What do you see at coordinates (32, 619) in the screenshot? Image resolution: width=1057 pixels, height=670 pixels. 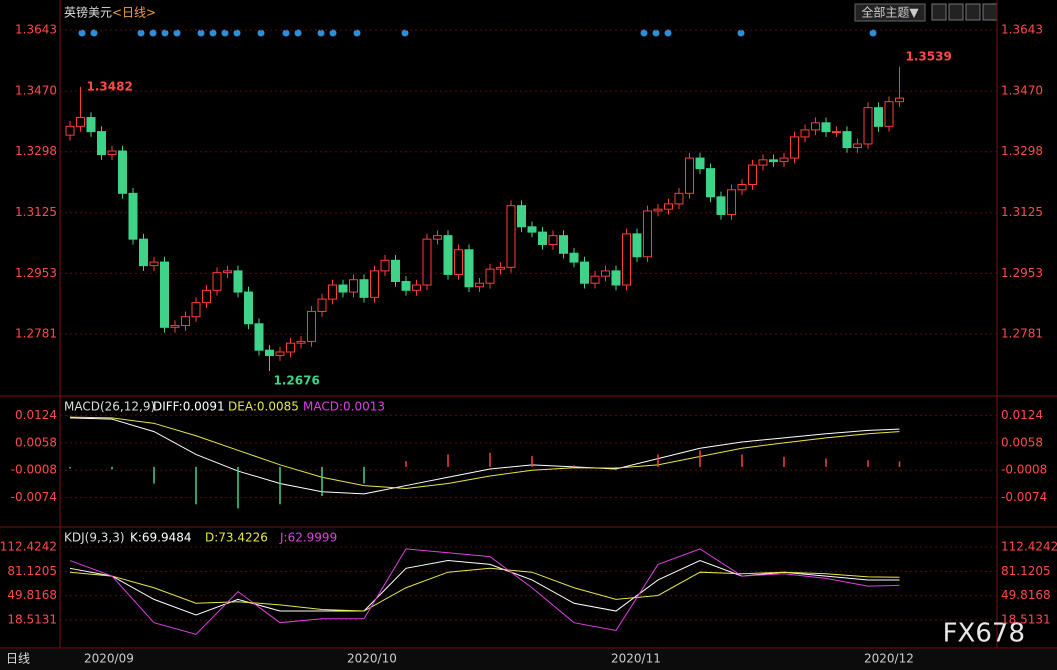 I see `y-tick-label: 18.5131` at bounding box center [32, 619].